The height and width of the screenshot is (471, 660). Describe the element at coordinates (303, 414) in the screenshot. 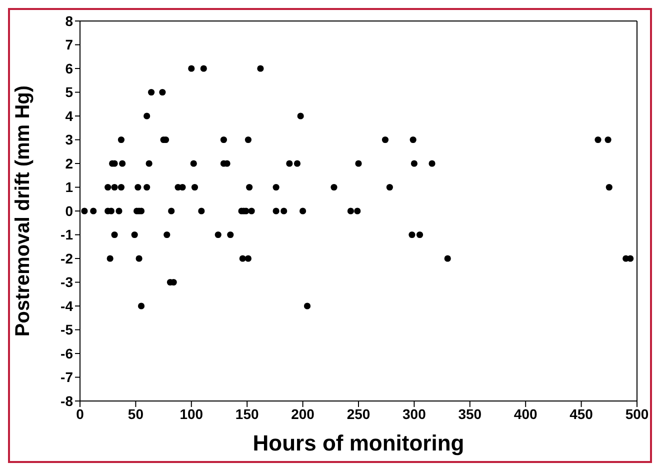

I see `x-tick-label: 200` at that location.